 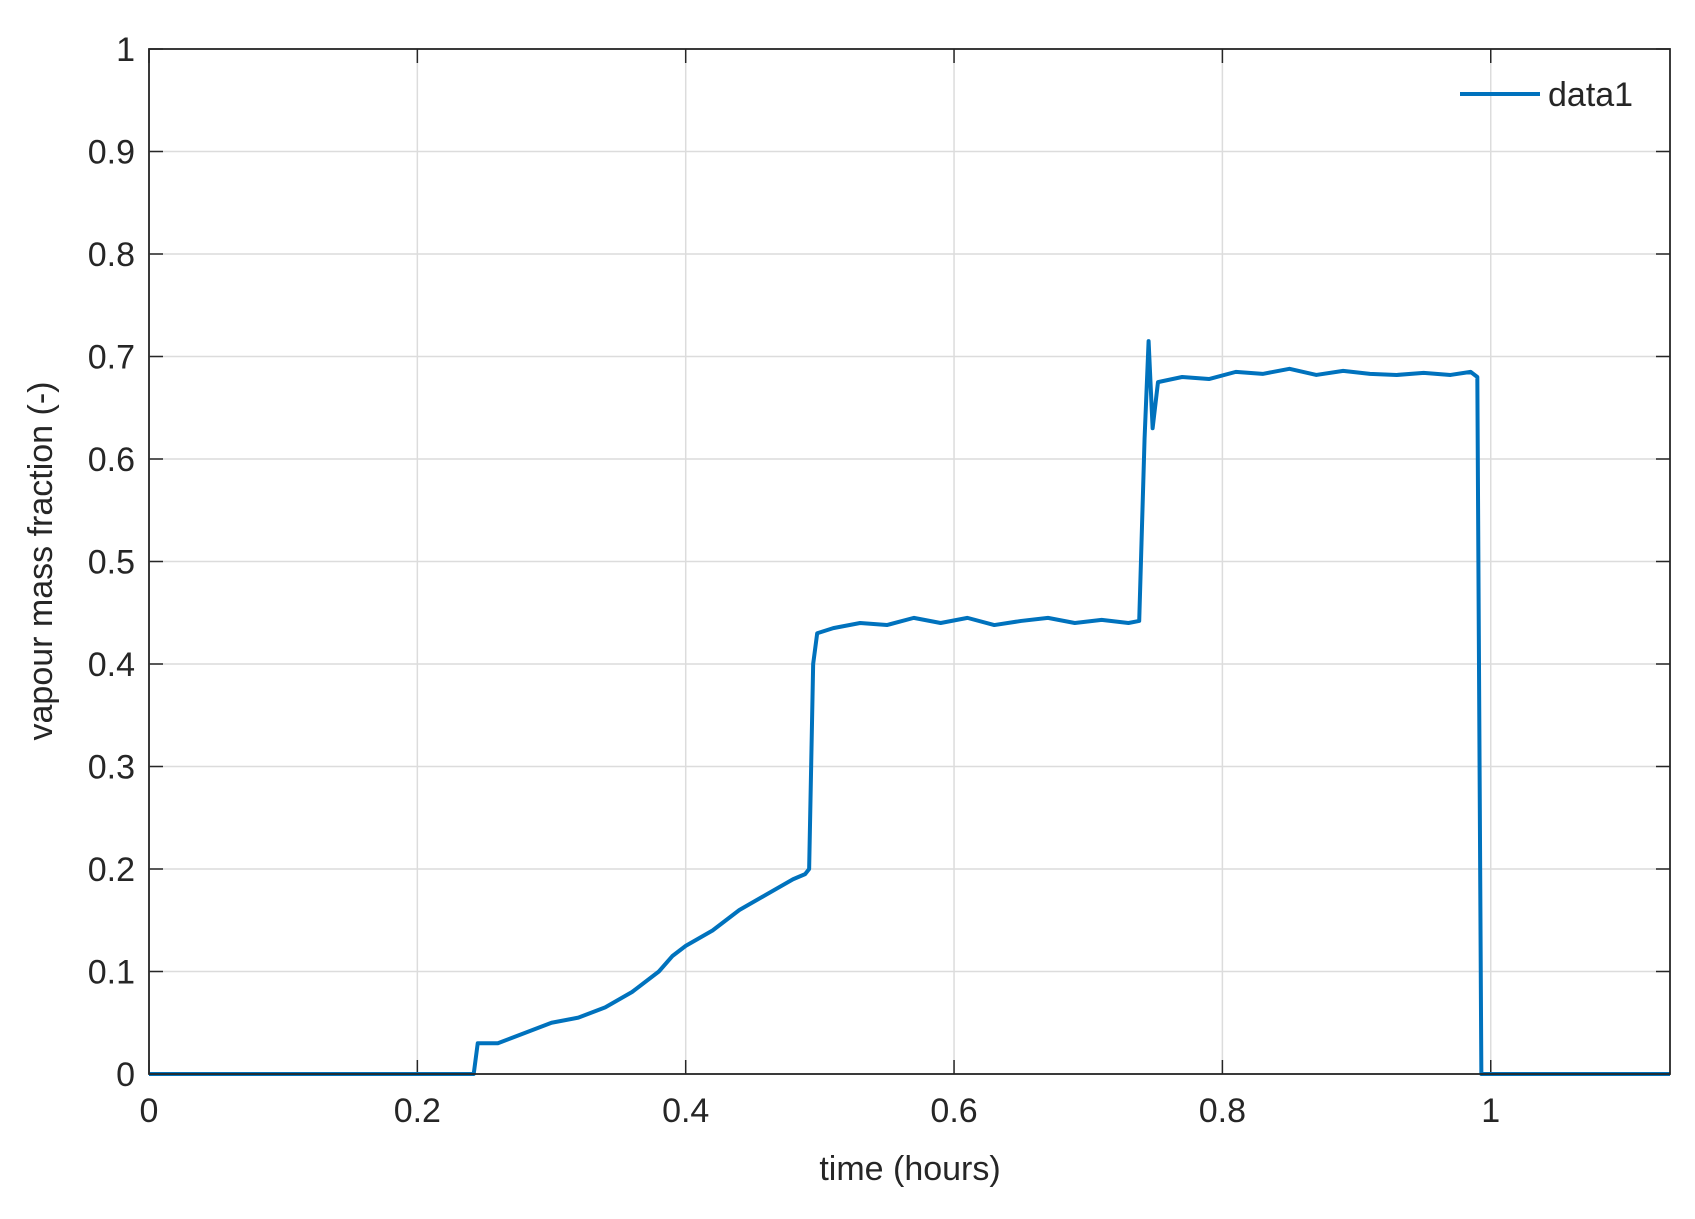 I want to click on y-tick-label: 0.1, so click(x=111, y=973).